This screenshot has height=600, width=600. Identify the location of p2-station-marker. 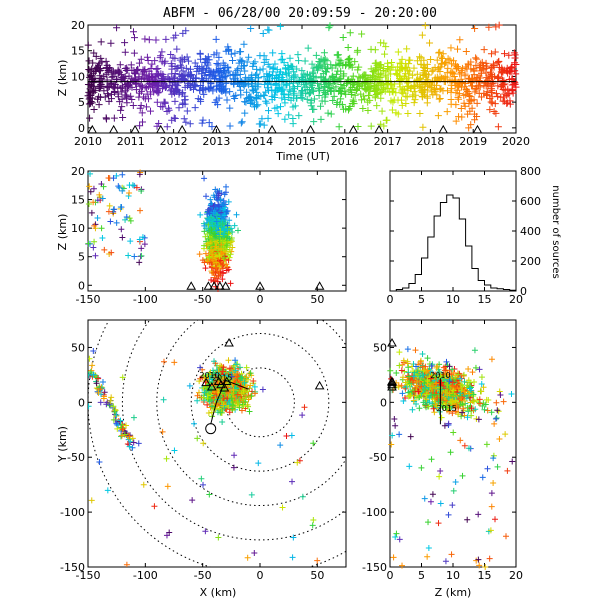
(214, 285).